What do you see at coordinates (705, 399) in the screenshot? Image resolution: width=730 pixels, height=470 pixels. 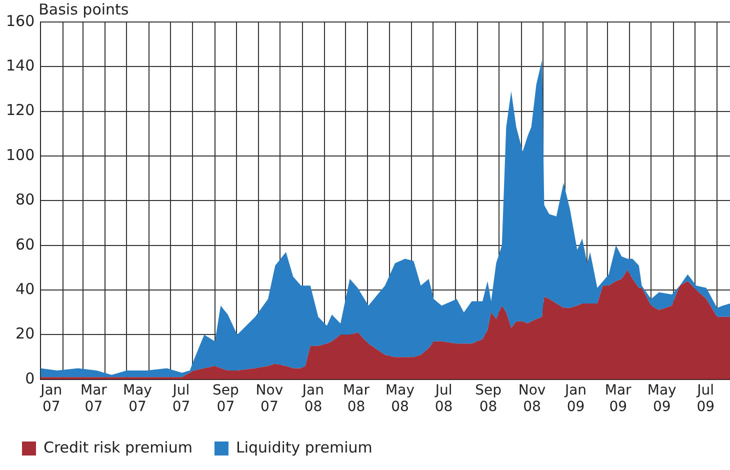 I see `x-tick-label: Jul 09` at bounding box center [705, 399].